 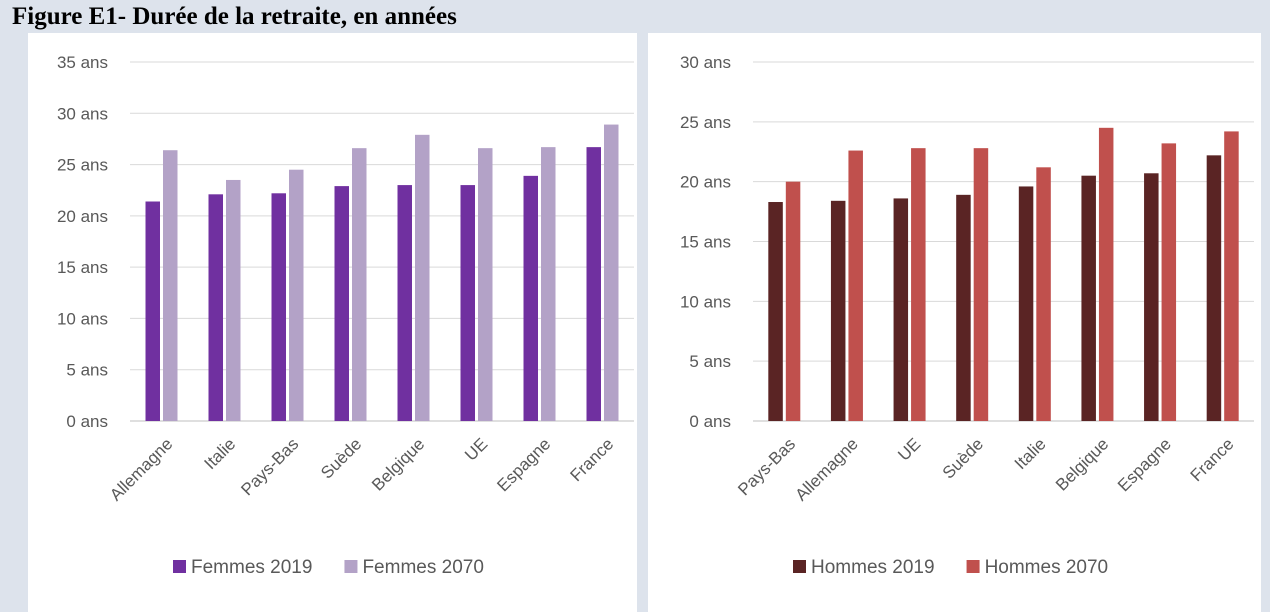 What do you see at coordinates (422, 567) in the screenshot?
I see `legend-label: Femmes 2070` at bounding box center [422, 567].